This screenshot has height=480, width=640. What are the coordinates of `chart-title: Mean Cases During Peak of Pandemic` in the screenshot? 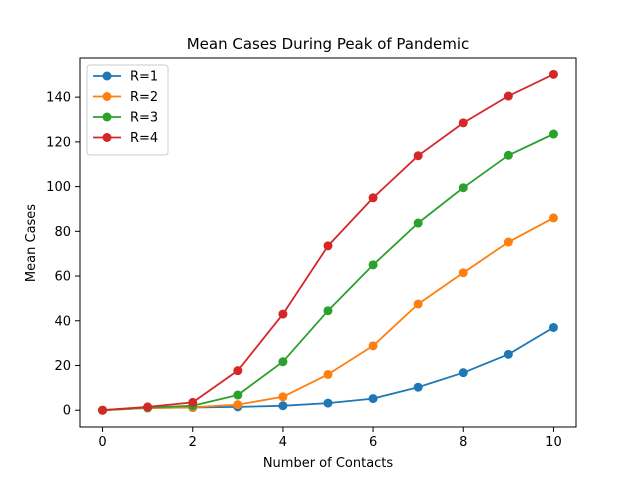 It's located at (328, 44).